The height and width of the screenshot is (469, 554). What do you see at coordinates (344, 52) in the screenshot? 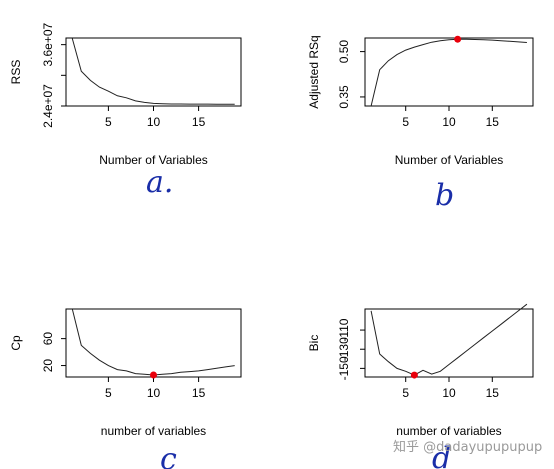
I see `y-tick-label: 0.50` at bounding box center [344, 52].